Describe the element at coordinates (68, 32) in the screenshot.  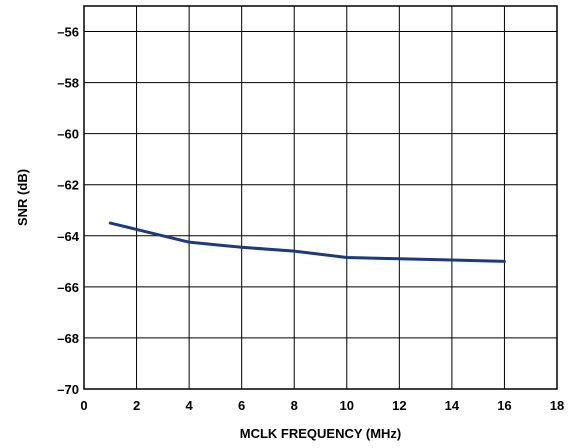
I see `y-tick-label: –56` at that location.